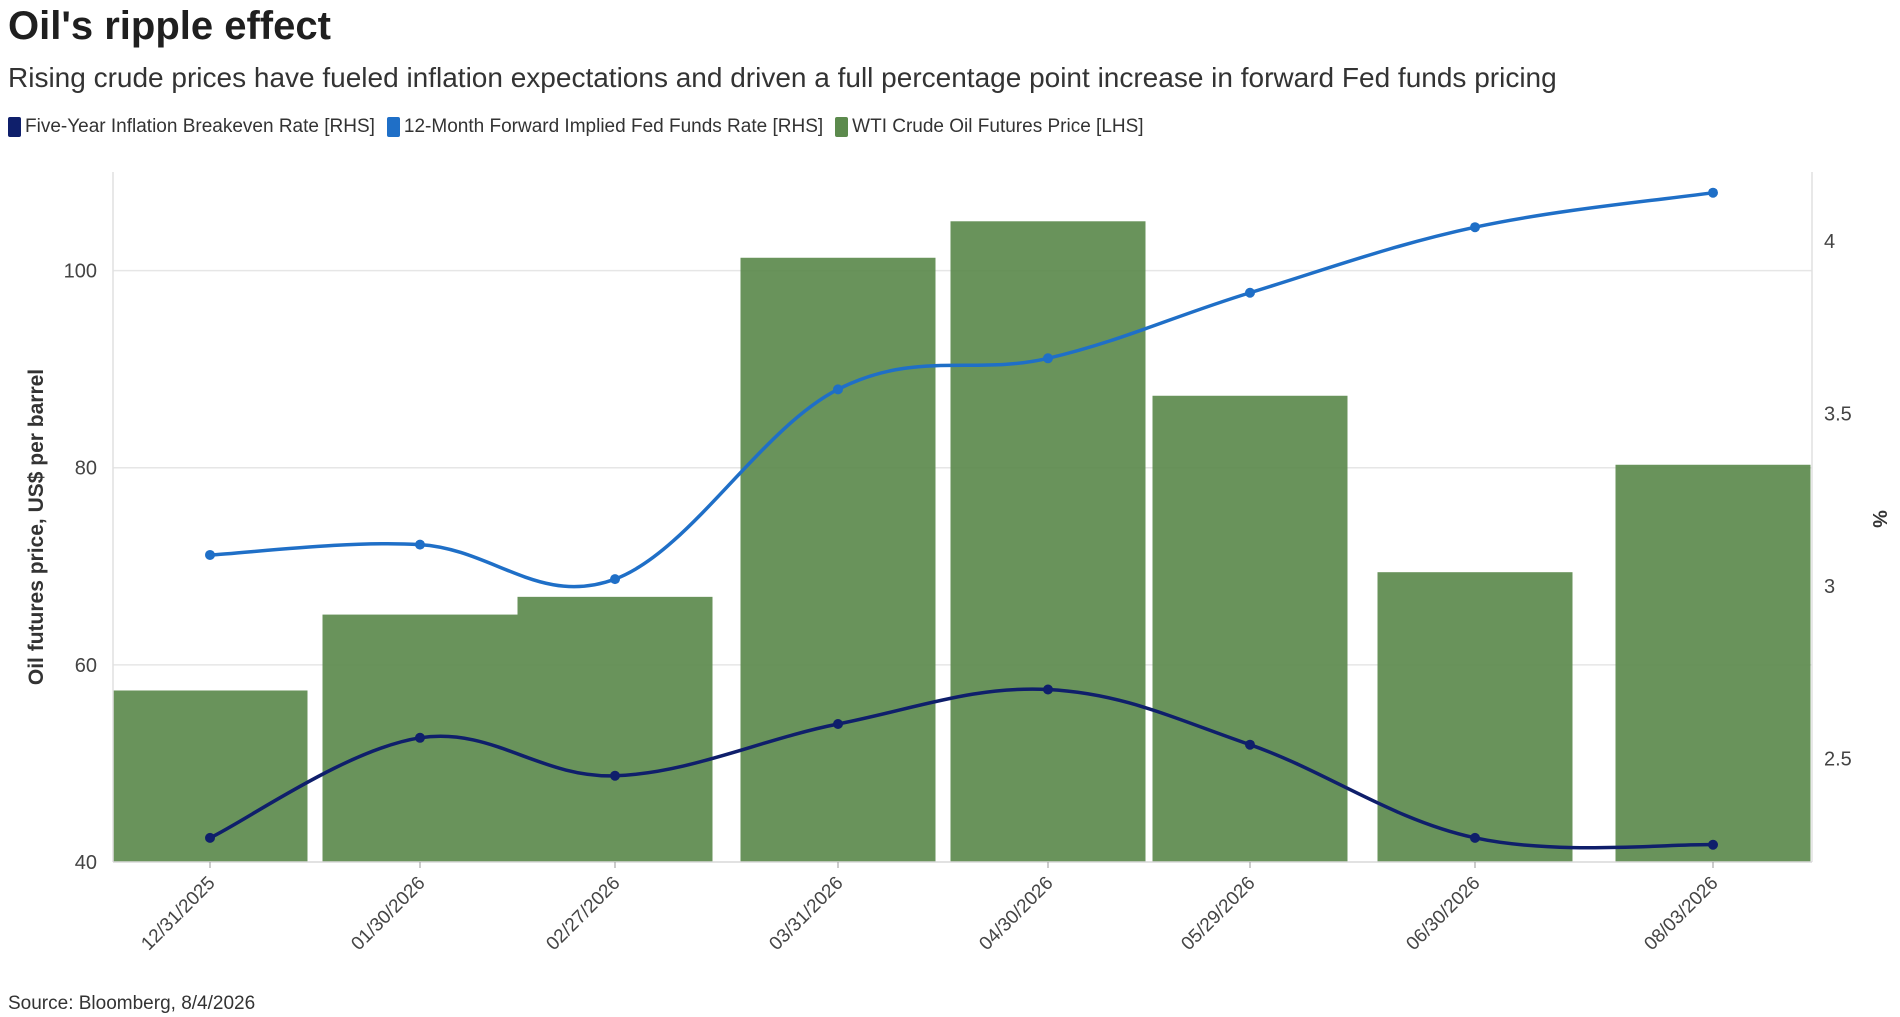 The height and width of the screenshot is (1017, 1900). Describe the element at coordinates (388, 914) in the screenshot. I see `x-tick-label: 01/30/2026` at that location.